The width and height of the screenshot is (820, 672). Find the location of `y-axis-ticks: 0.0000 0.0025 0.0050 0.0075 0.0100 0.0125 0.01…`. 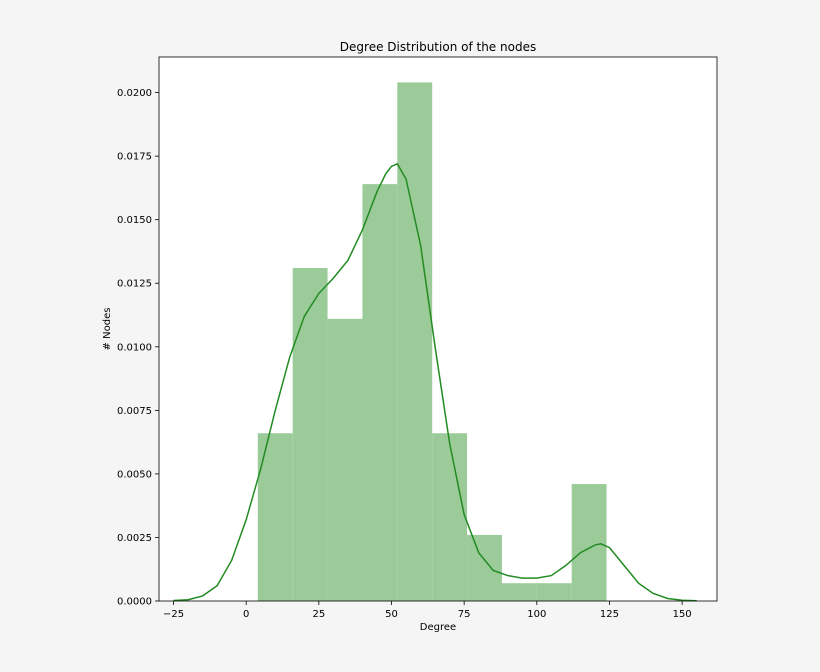

y-axis-ticks: 0.0000 0.0025 0.0050 0.0075 0.0100 0.0125 0.01… is located at coordinates (138, 348).